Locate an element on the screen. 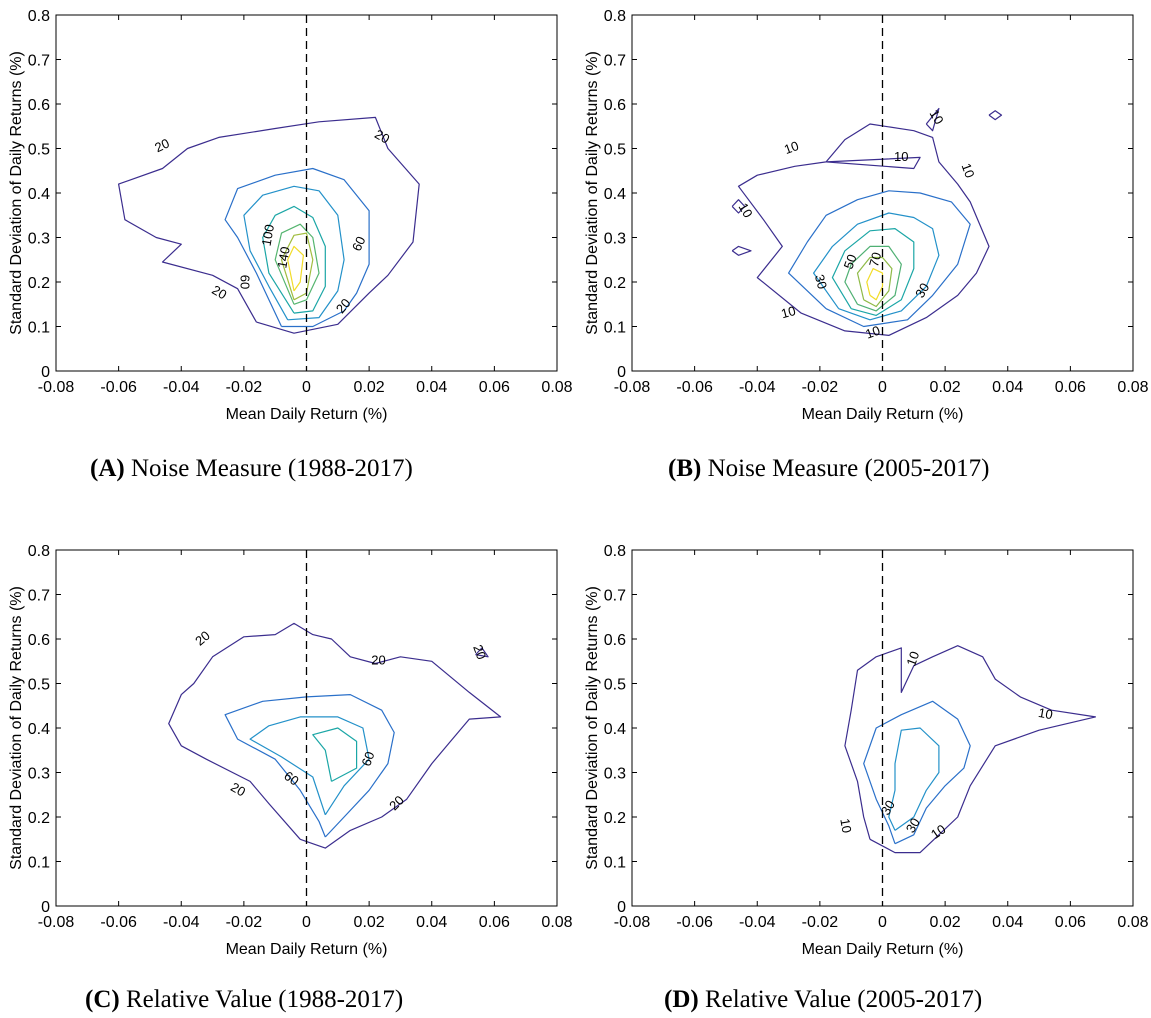 The height and width of the screenshot is (1018, 1151). panel-b-caption-tag: (B) is located at coordinates (685, 468).